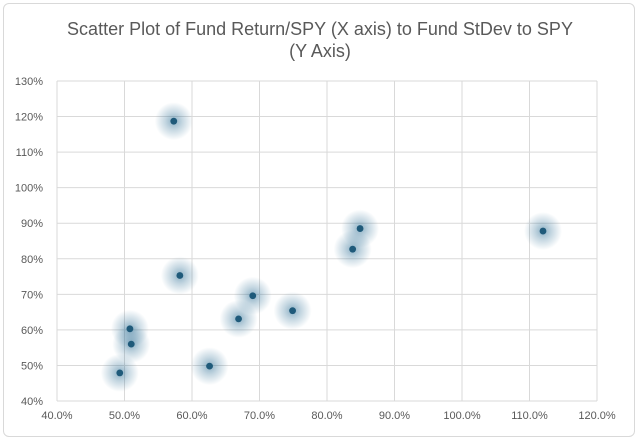  Describe the element at coordinates (320, 51) in the screenshot. I see `chart-title-line-2: (Y Axis)` at that location.